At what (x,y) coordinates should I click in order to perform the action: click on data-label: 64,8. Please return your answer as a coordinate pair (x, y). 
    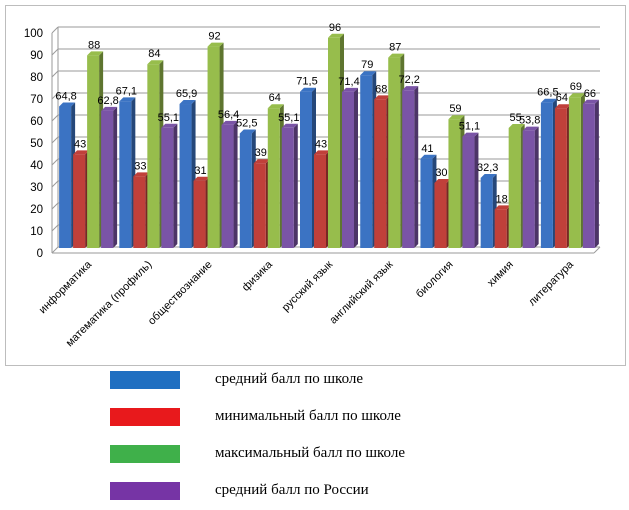
    Looking at the image, I should click on (65, 96).